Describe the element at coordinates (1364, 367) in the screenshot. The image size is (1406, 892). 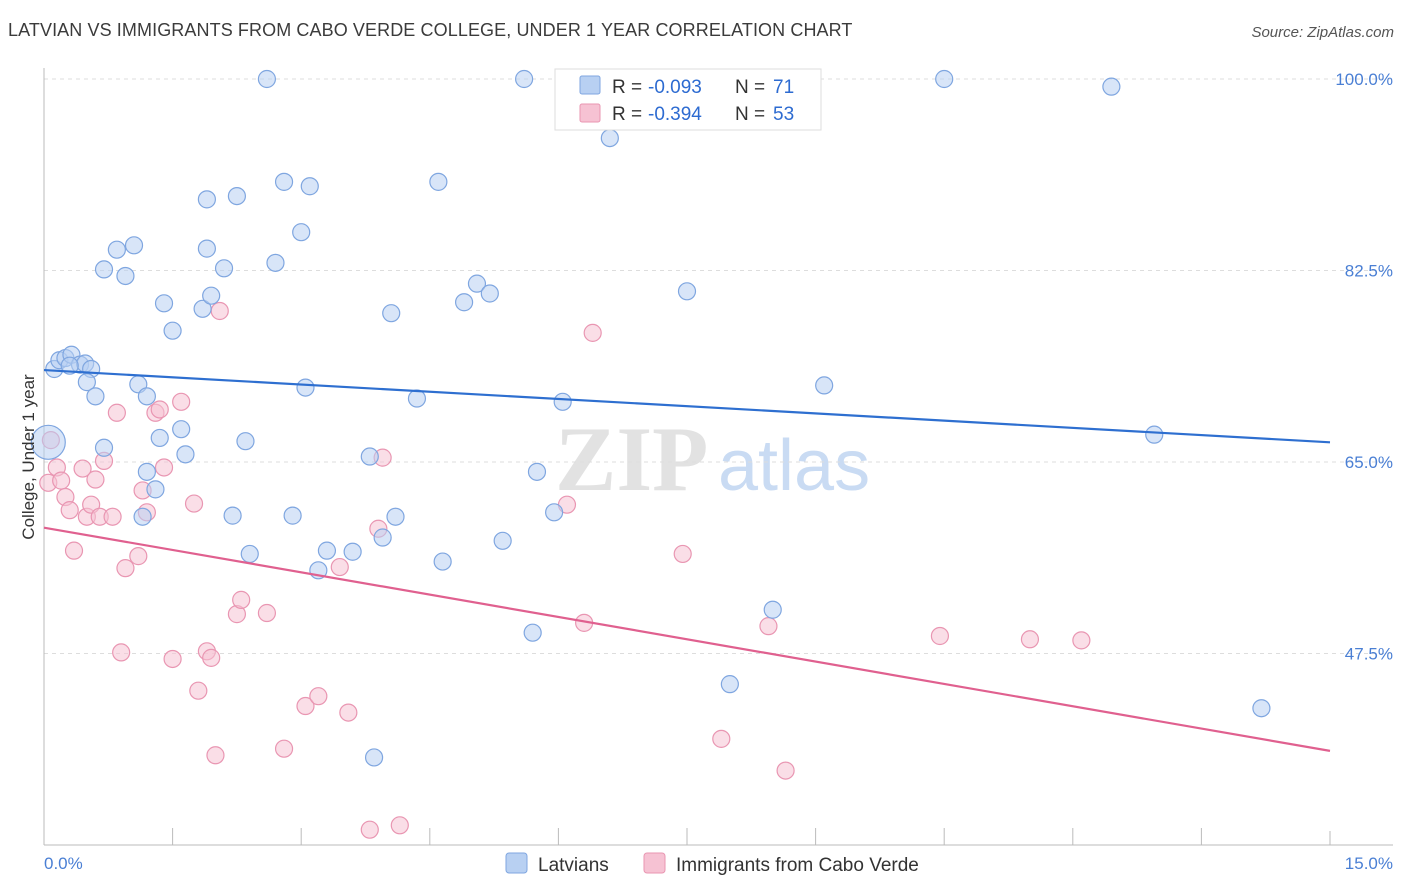
I see `y-tick-labels: 47.5% 65.0% 82.5% 100.0%` at that location.